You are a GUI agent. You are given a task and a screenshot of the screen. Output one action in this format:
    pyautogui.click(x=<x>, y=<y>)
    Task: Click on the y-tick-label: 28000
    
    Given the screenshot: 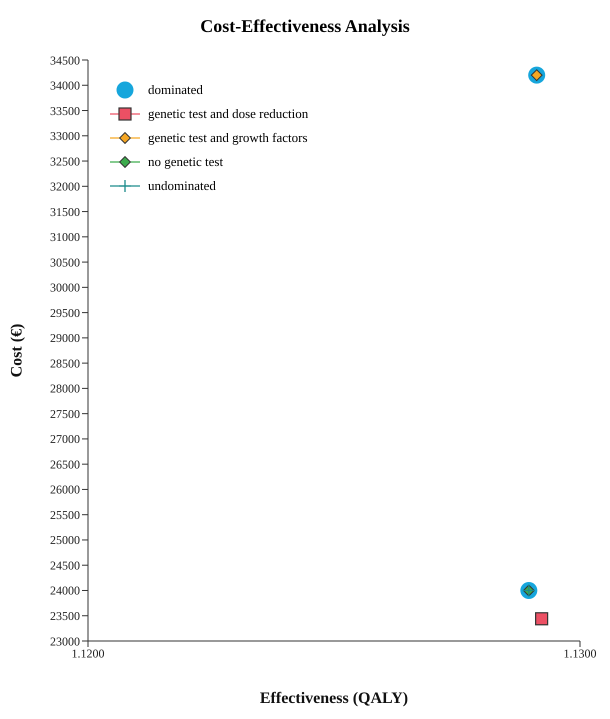 What is the action you would take?
    pyautogui.click(x=65, y=389)
    